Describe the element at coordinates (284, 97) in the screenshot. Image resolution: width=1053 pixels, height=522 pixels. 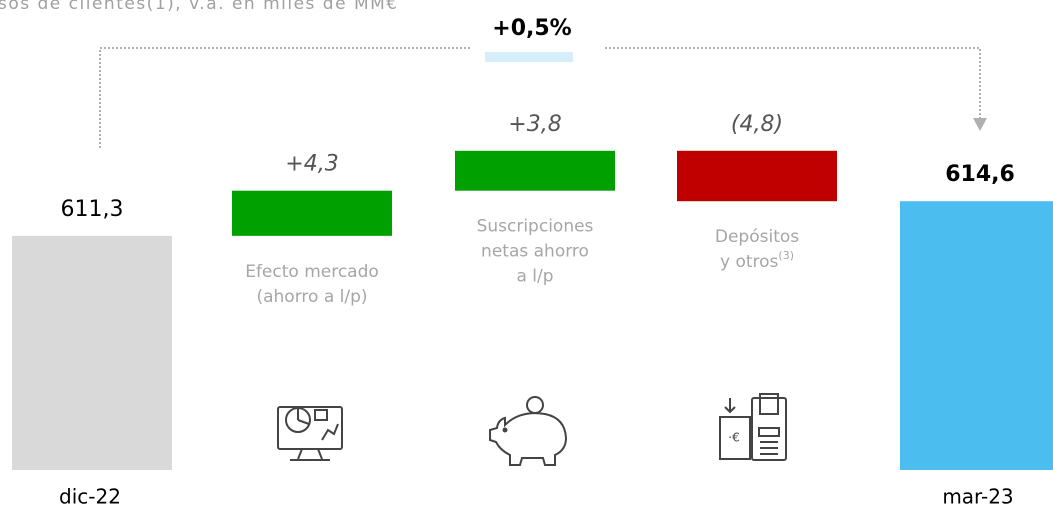
I see `bracket-left` at that location.